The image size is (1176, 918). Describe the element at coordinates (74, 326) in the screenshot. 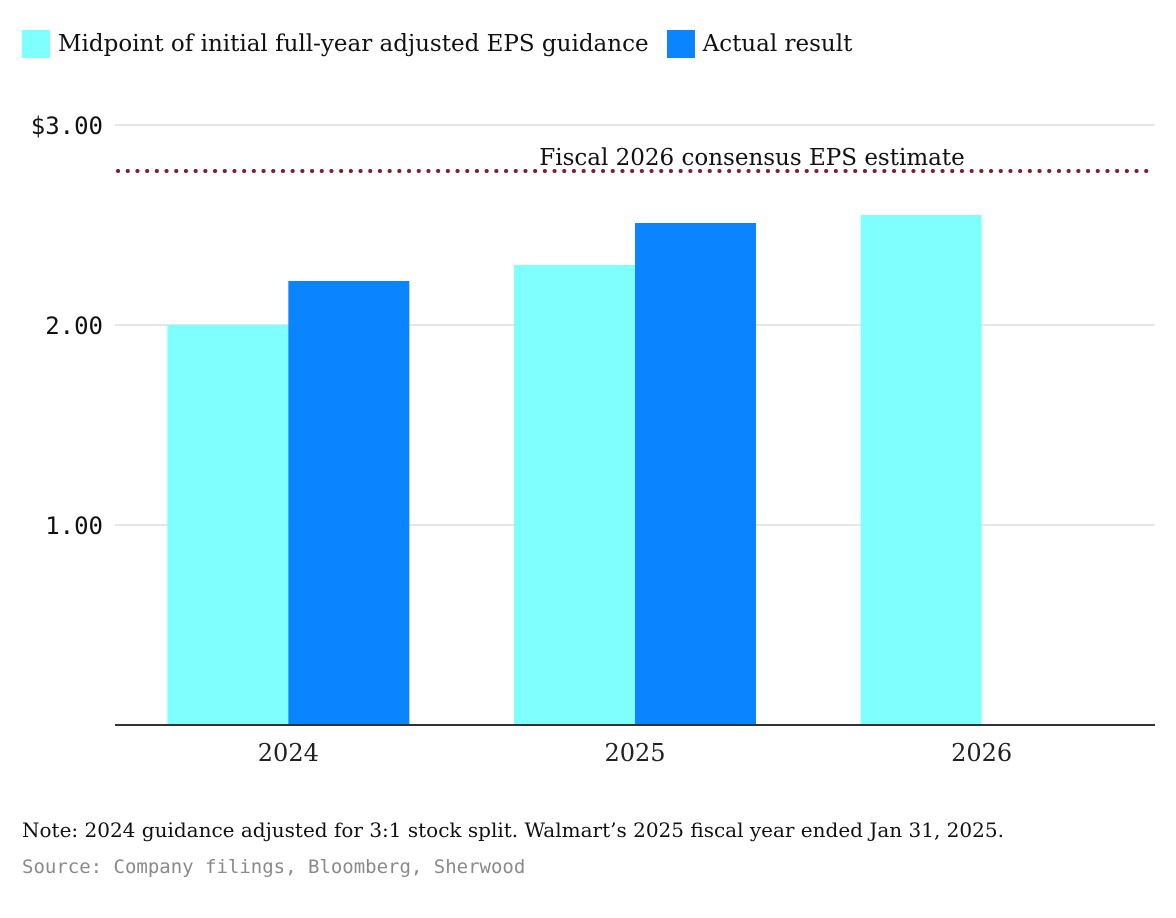

I see `y-tick-label: 2.00` at that location.